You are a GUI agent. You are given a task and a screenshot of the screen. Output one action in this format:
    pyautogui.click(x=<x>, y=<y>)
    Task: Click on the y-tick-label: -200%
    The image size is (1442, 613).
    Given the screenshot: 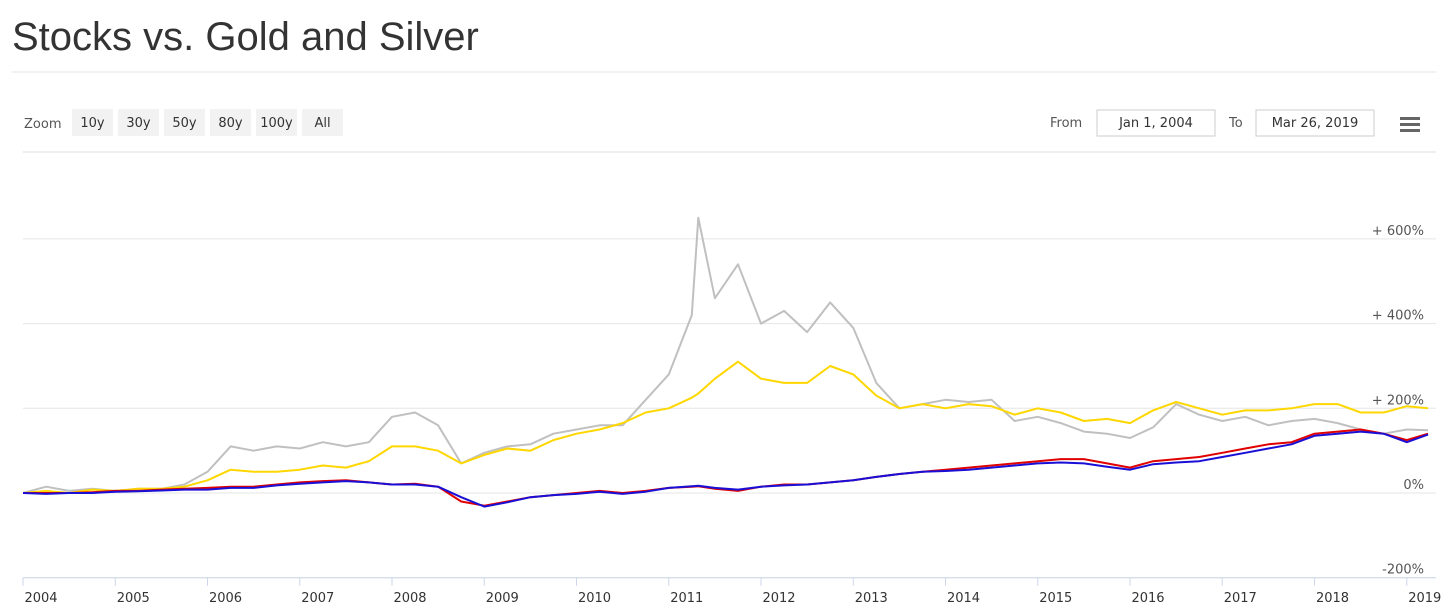 What is the action you would take?
    pyautogui.click(x=1403, y=570)
    